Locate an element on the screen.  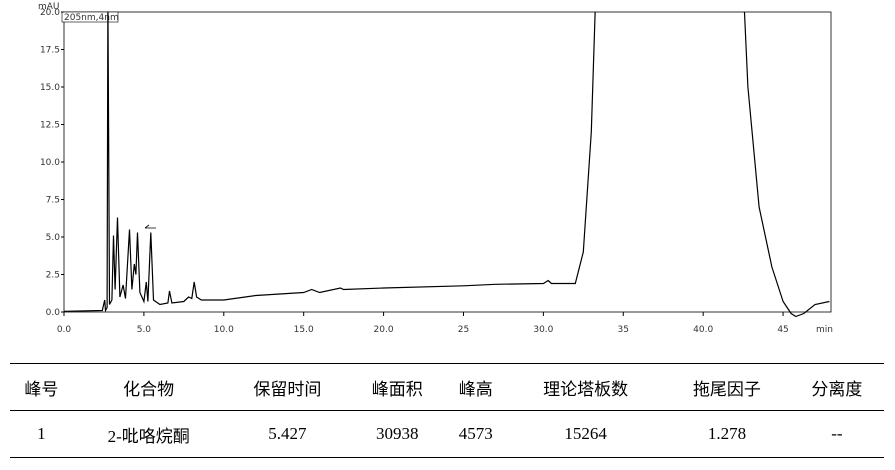
x-axis-label: min is located at coordinates (824, 330).